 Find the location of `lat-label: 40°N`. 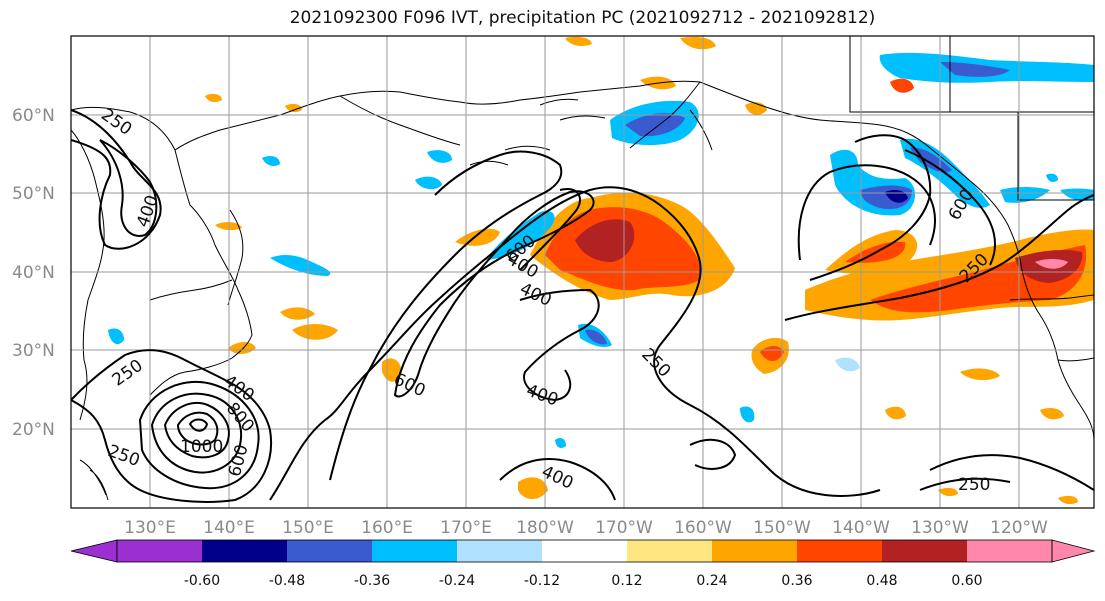

lat-label: 40°N is located at coordinates (33, 273).